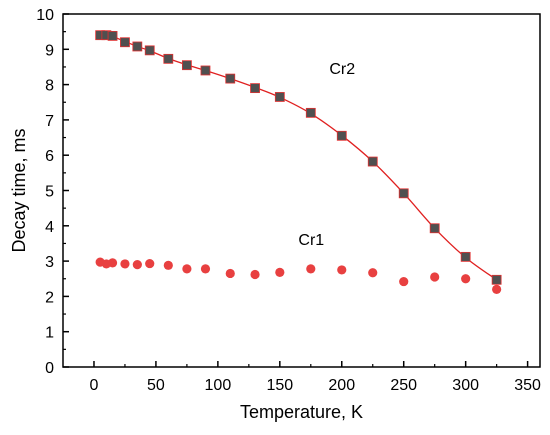 Image resolution: width=550 pixels, height=435 pixels. Describe the element at coordinates (341, 385) in the screenshot. I see `x-tick-label: 200` at that location.